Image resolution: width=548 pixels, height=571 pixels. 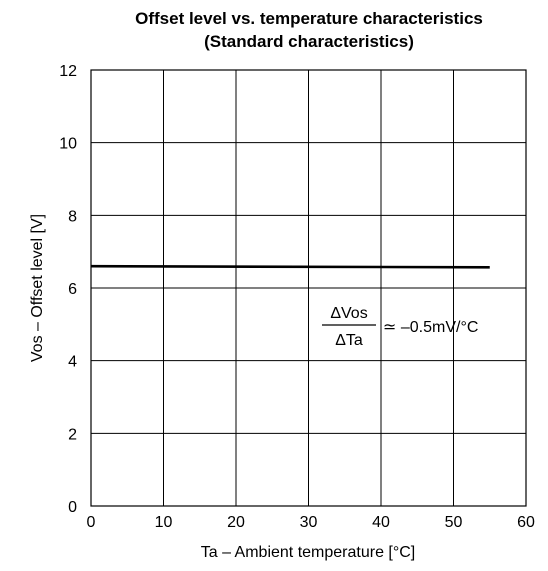 What do you see at coordinates (37, 288) in the screenshot?
I see `y-axis-label: Vos – Offset level [V]` at bounding box center [37, 288].